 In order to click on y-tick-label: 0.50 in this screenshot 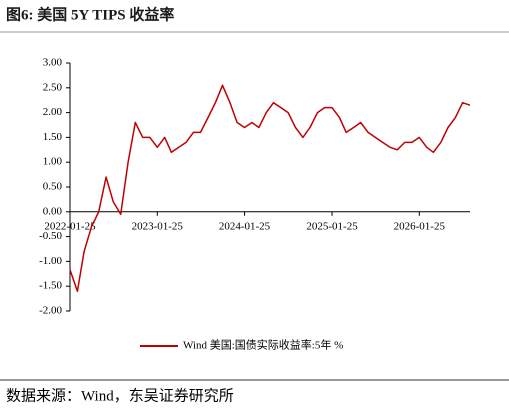, I will do `click(53, 187)`.